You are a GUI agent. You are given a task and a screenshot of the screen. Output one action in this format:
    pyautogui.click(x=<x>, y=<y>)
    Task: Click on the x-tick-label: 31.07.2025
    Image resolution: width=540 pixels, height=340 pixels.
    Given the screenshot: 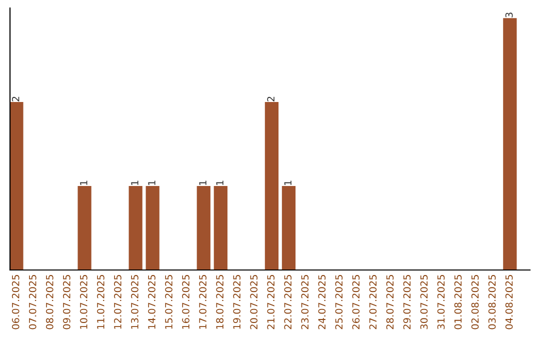 What is the action you would take?
    pyautogui.click(x=441, y=302)
    